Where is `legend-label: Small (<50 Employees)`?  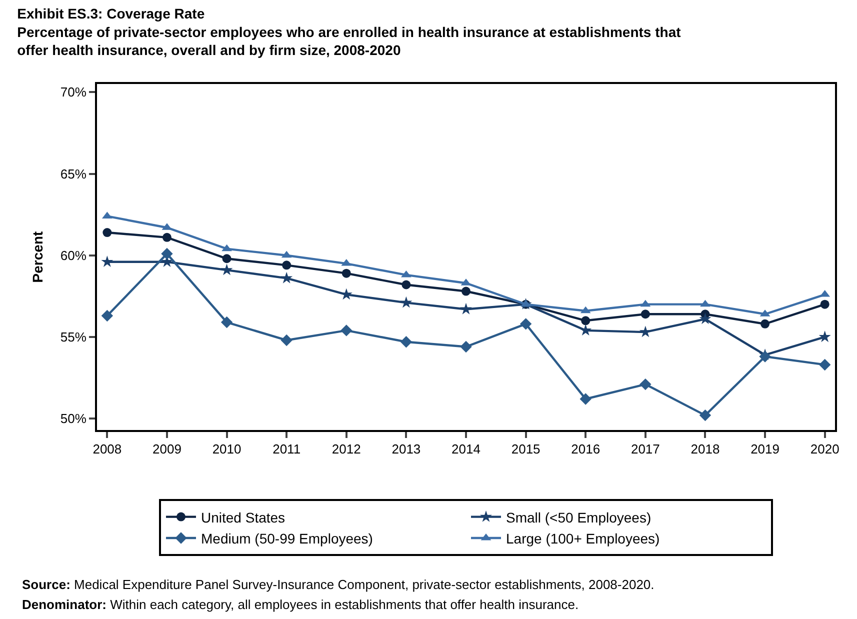
legend-label: Small (<50 Employees) is located at coordinates (579, 517).